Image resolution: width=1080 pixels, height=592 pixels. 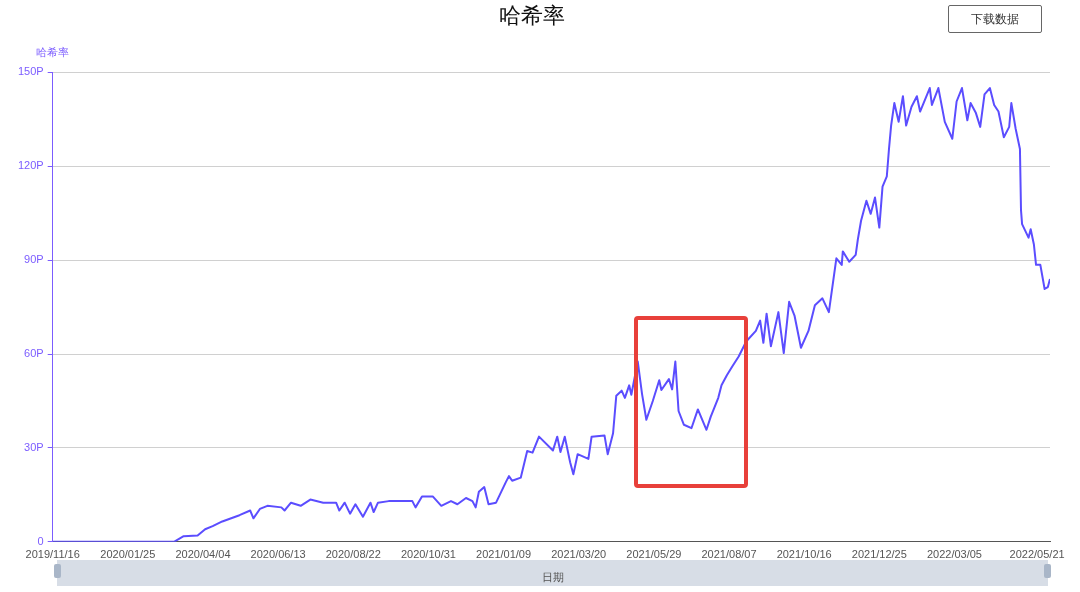 What do you see at coordinates (879, 554) in the screenshot?
I see `x-tick-label: 2021/12/25` at bounding box center [879, 554].